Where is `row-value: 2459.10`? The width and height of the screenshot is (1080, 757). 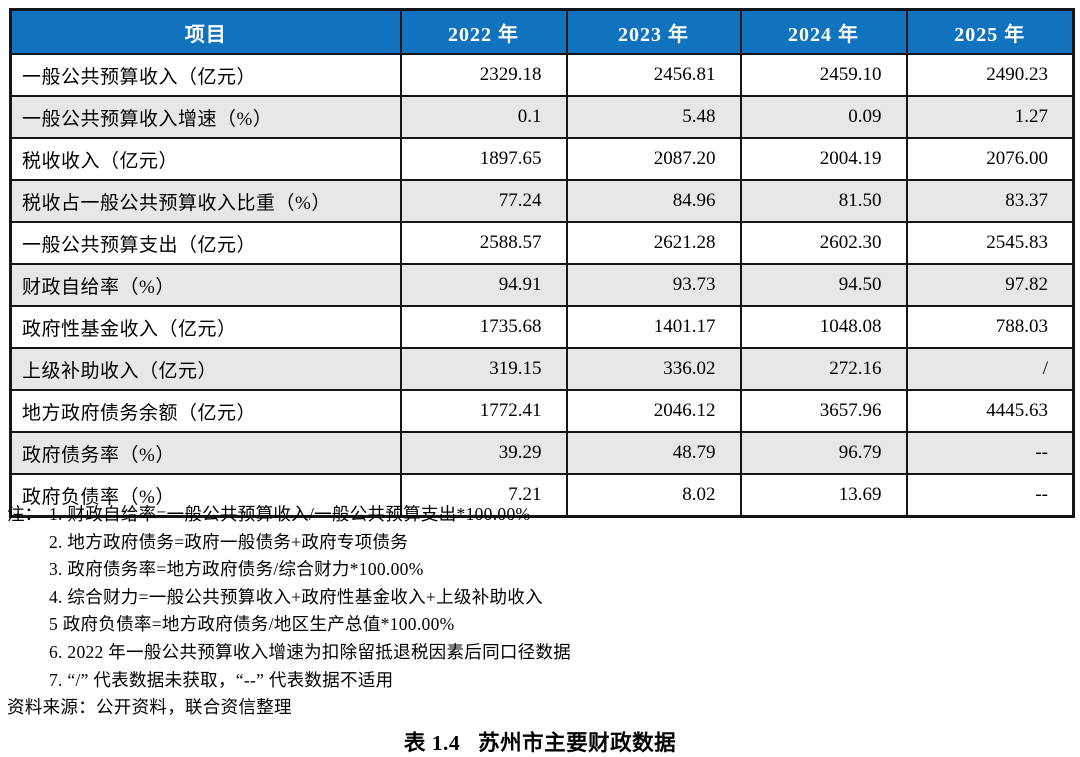
row-value: 2459.10 is located at coordinates (823, 75).